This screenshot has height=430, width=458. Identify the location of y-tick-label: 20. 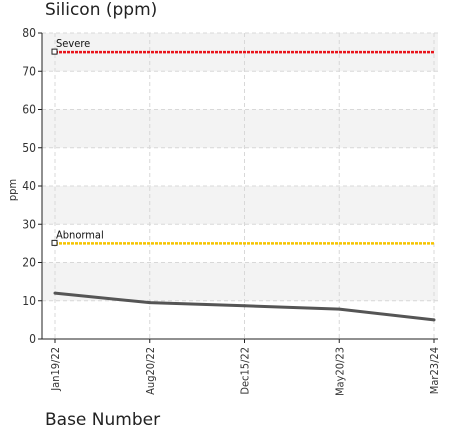
(29, 263).